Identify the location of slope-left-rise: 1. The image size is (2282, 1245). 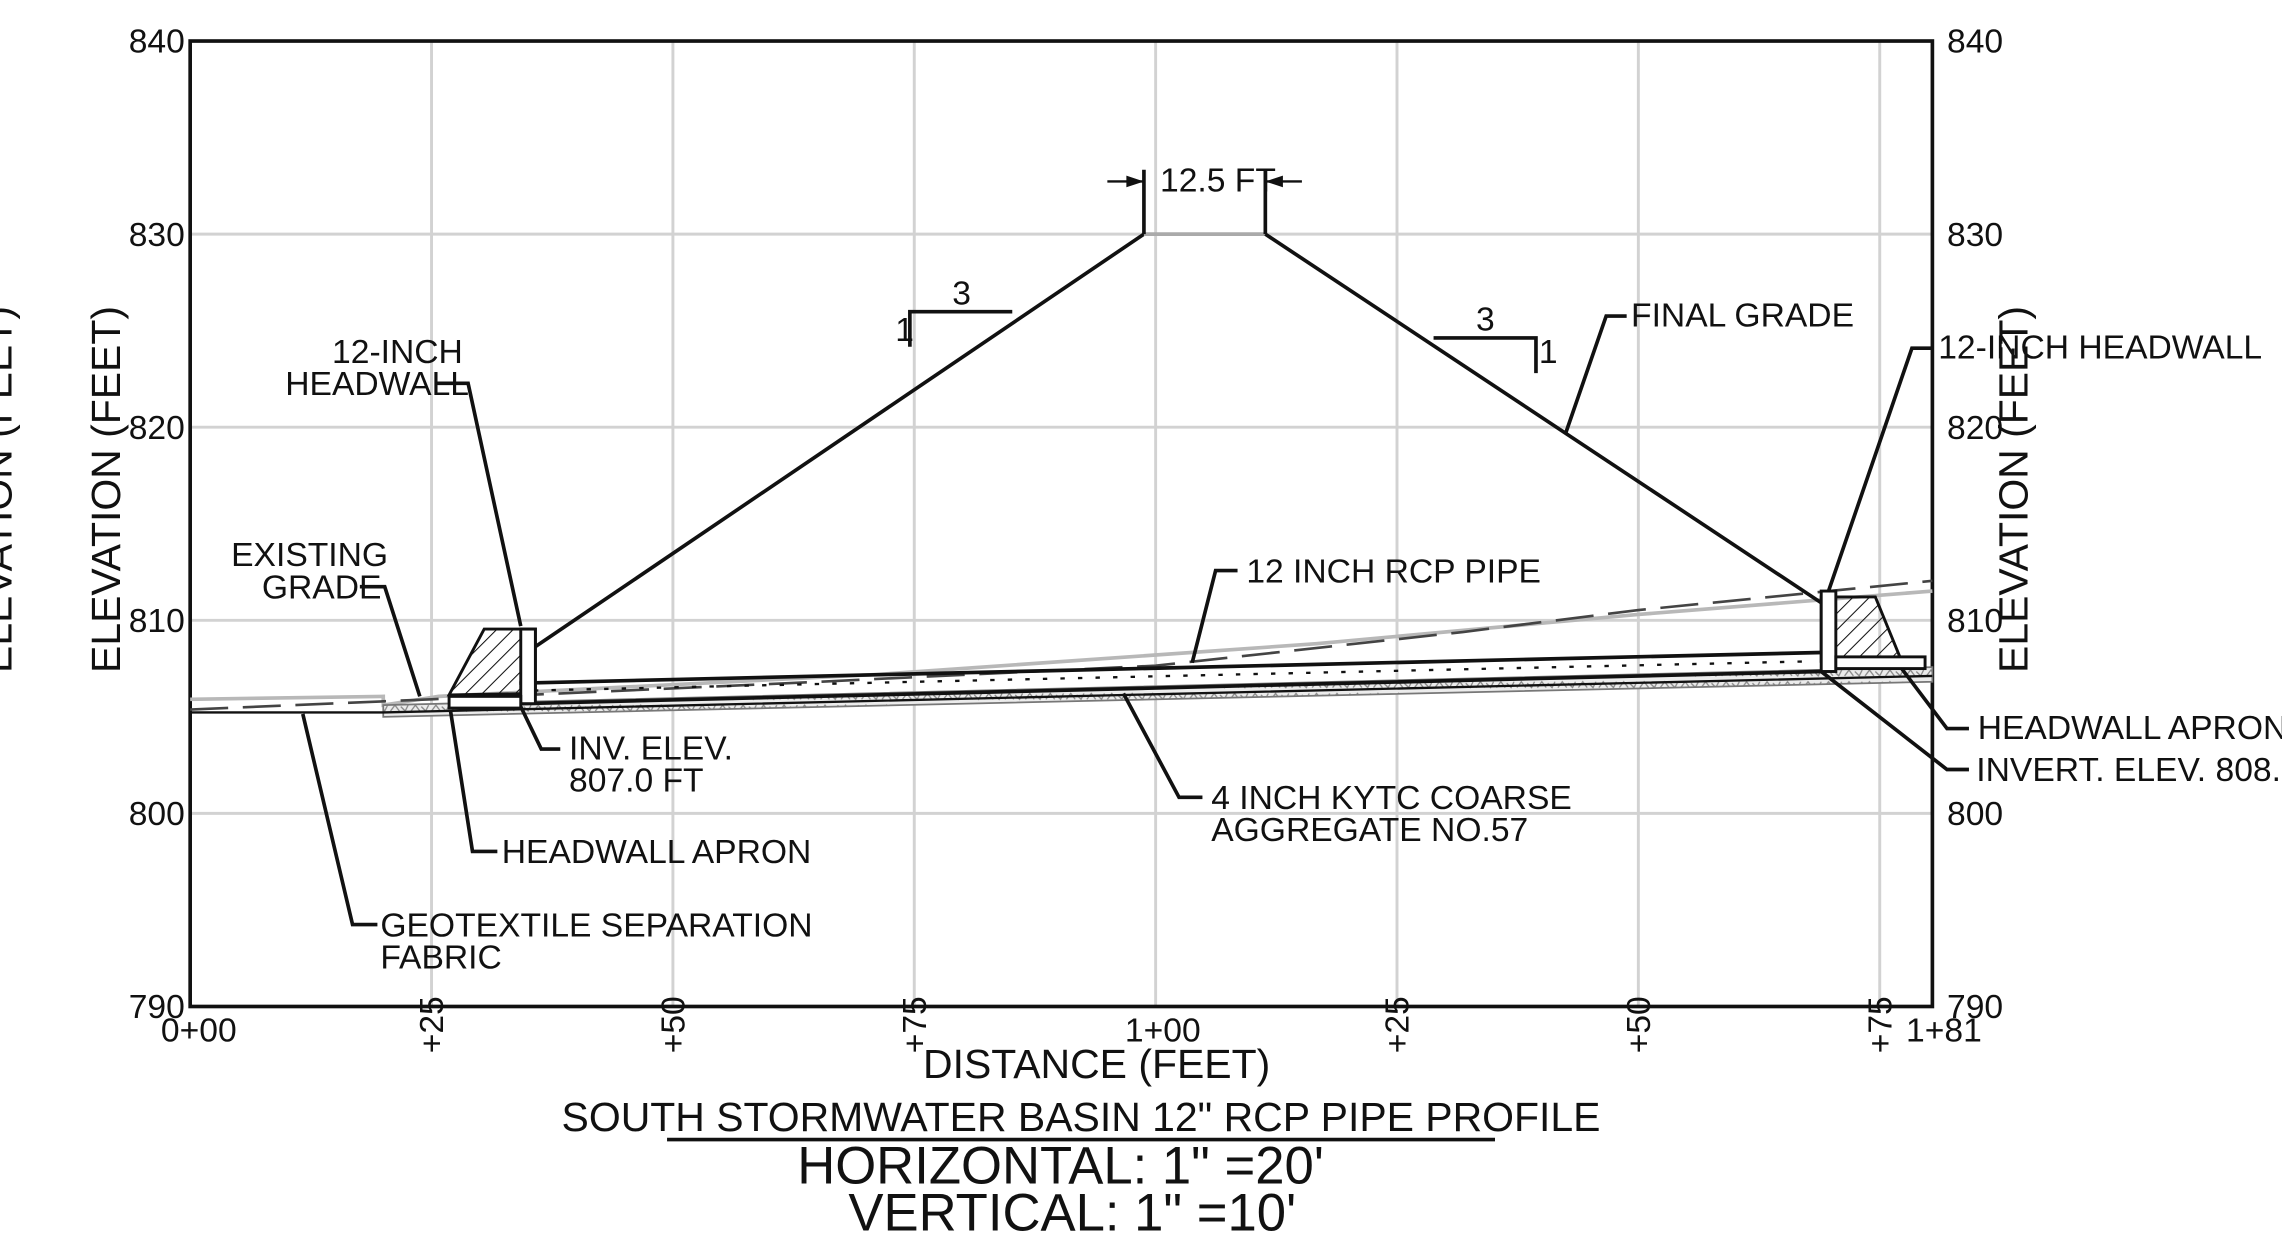
(904, 330).